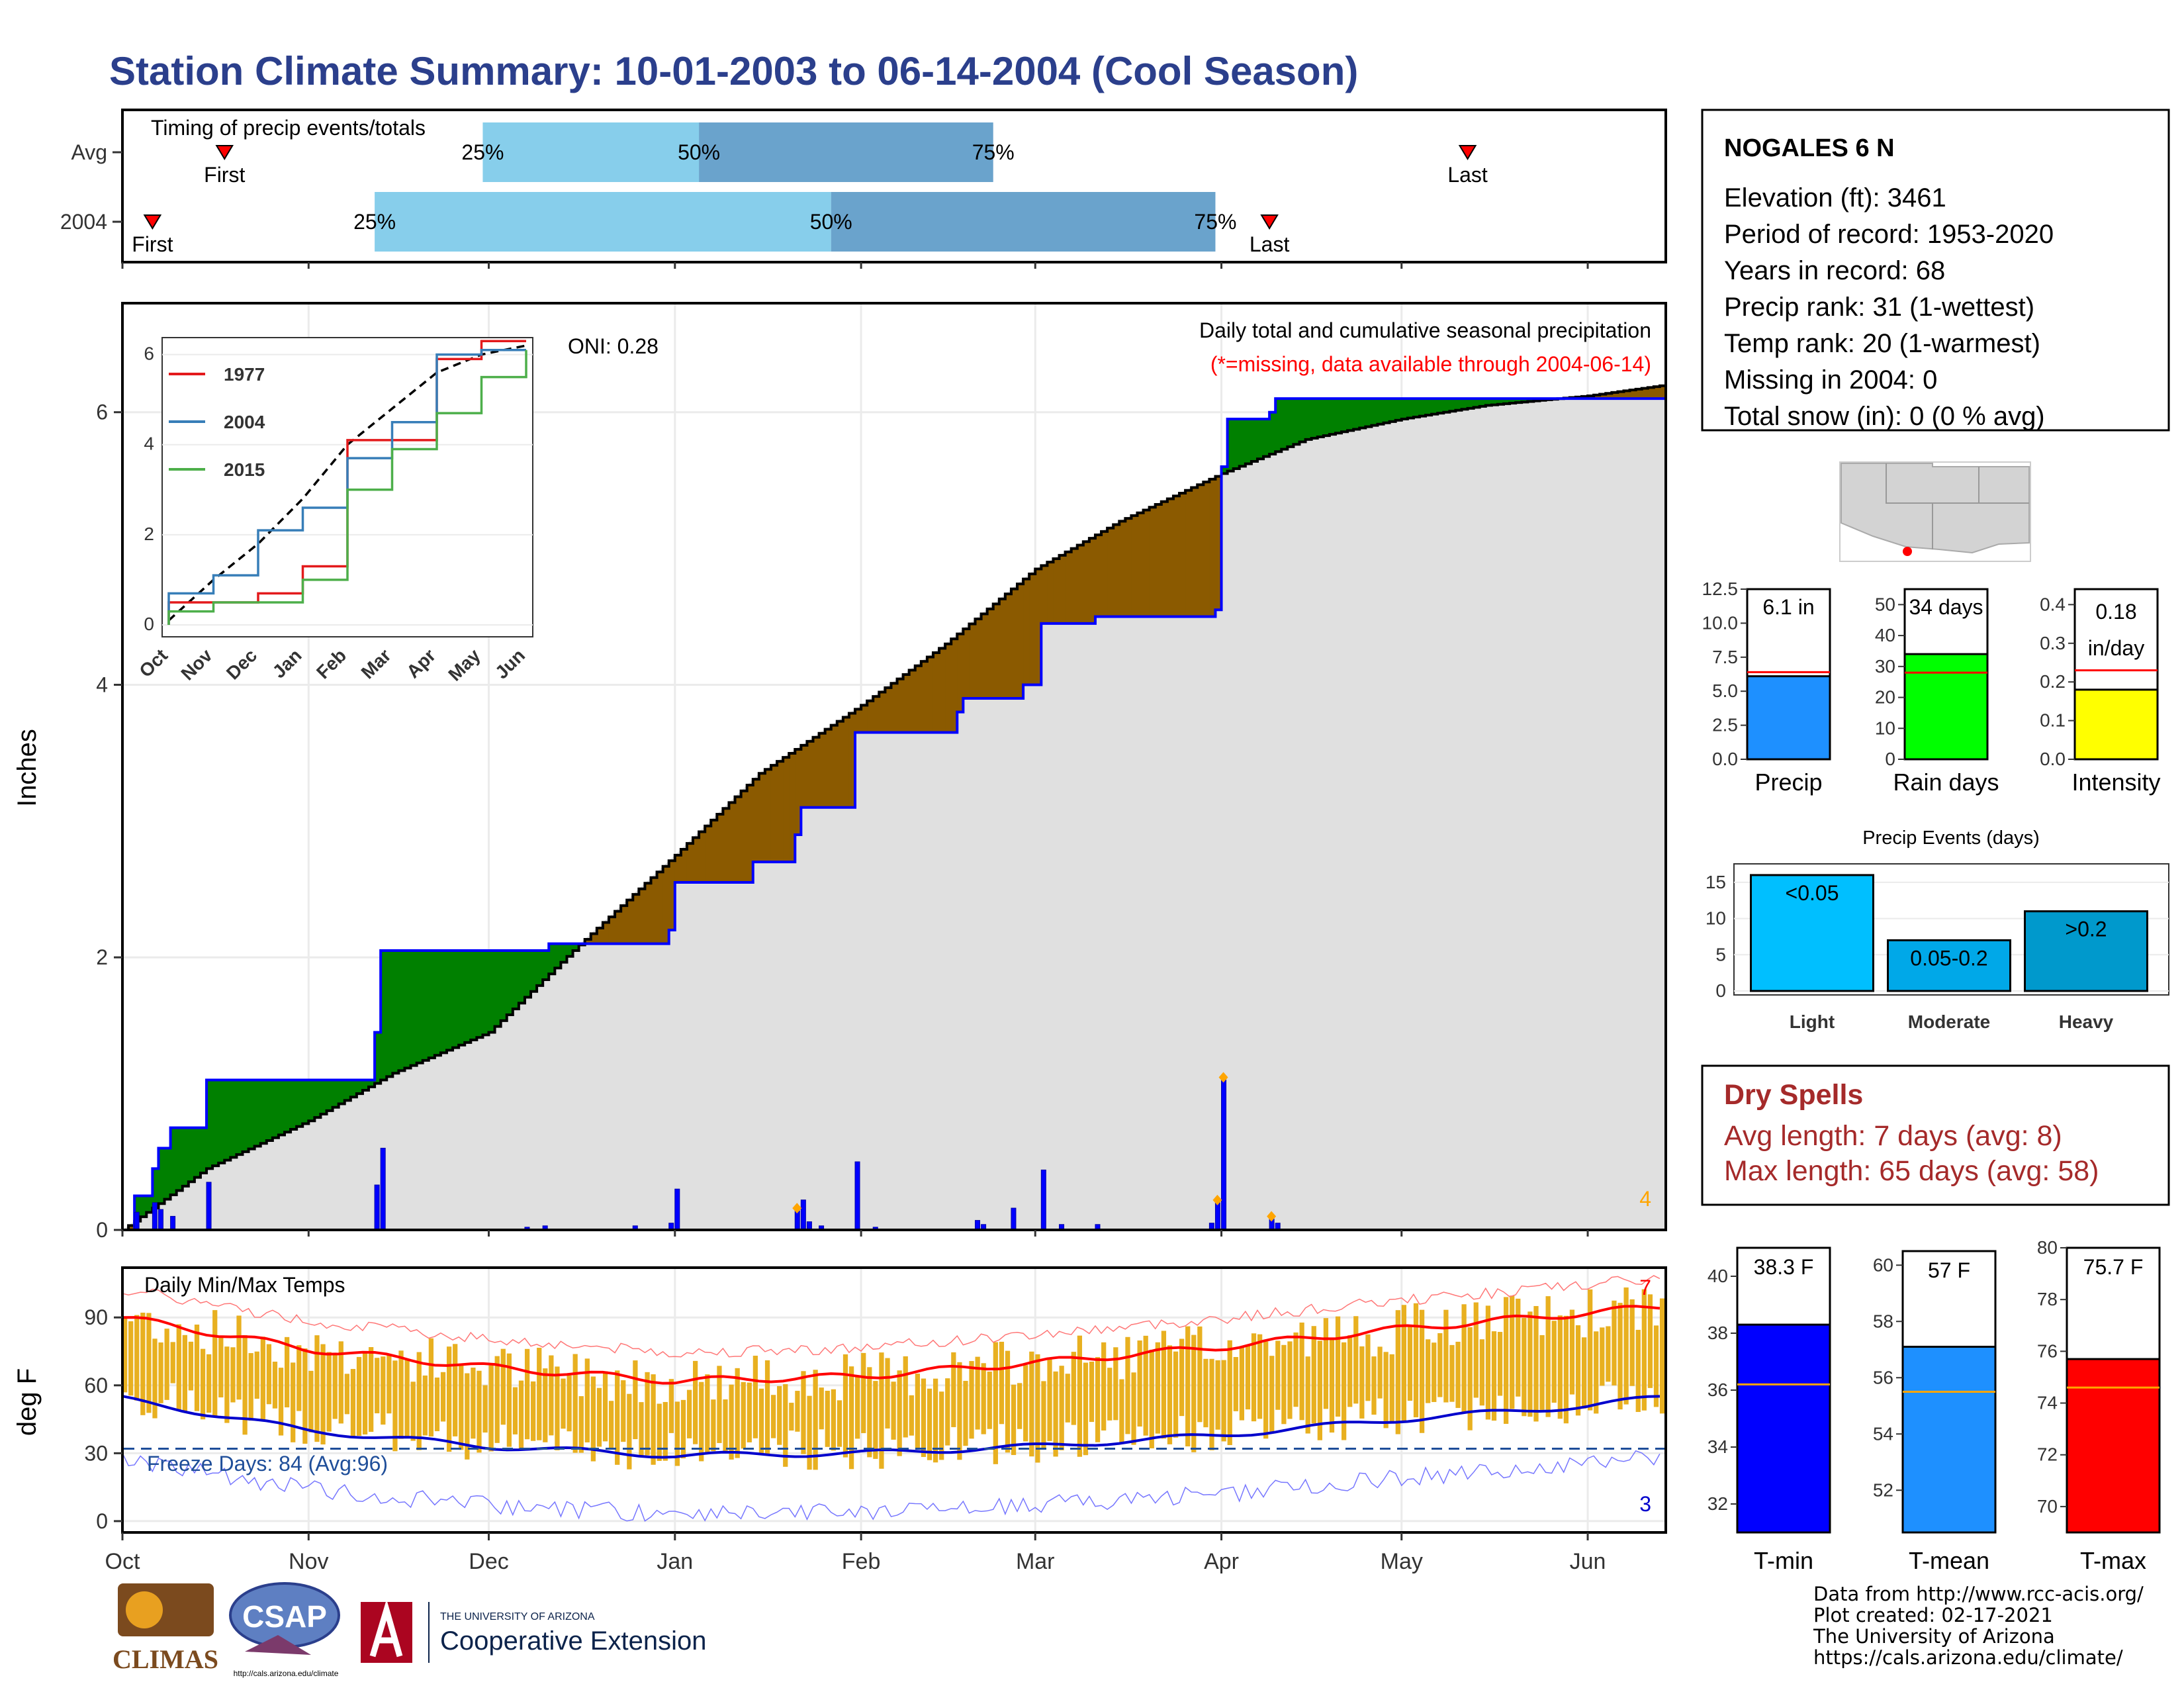 This screenshot has height=1688, width=2184. Describe the element at coordinates (1893, 1136) in the screenshot. I see `dry-spells-avg: Avg length: 7 days (avg: 8)` at that location.